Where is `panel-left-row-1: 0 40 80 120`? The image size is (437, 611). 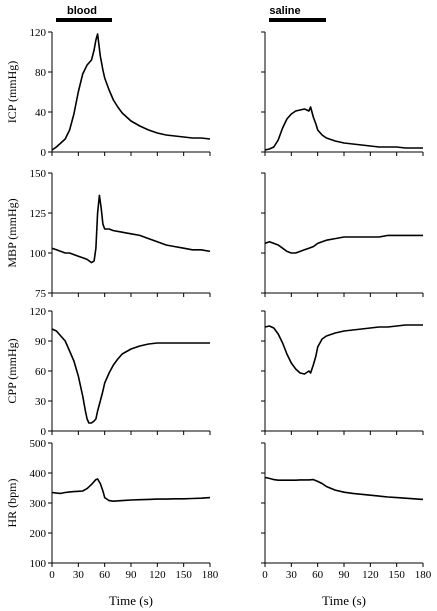 panel-left-row-1: 0 40 80 120 is located at coordinates (120, 93).